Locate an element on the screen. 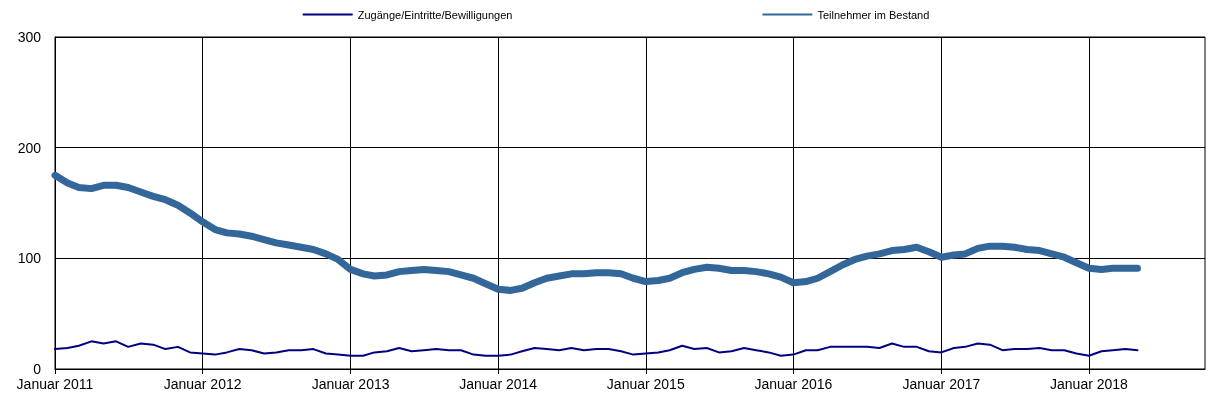 This screenshot has height=401, width=1232. x-tick-label: Januar 2015 is located at coordinates (645, 384).